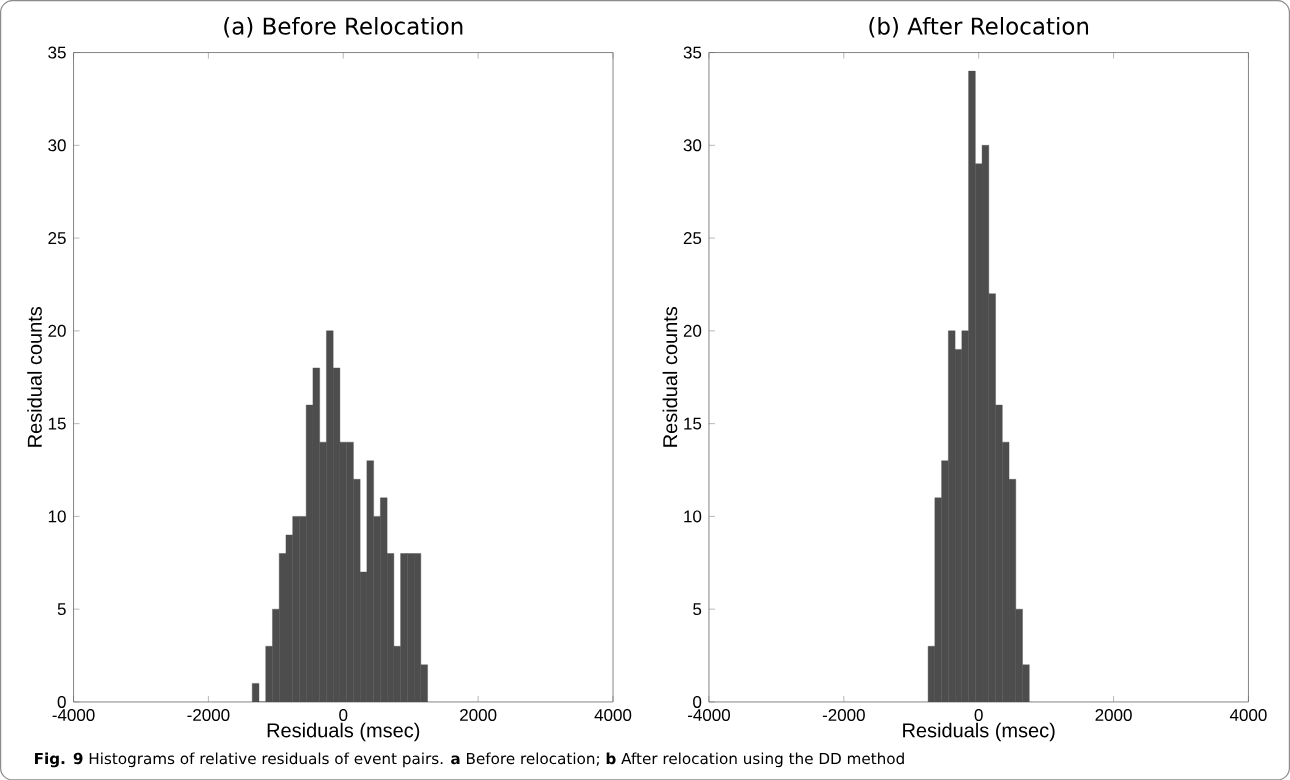 This screenshot has width=1290, height=780. Describe the element at coordinates (979, 27) in the screenshot. I see `chart-title: (b) After Relocation` at that location.